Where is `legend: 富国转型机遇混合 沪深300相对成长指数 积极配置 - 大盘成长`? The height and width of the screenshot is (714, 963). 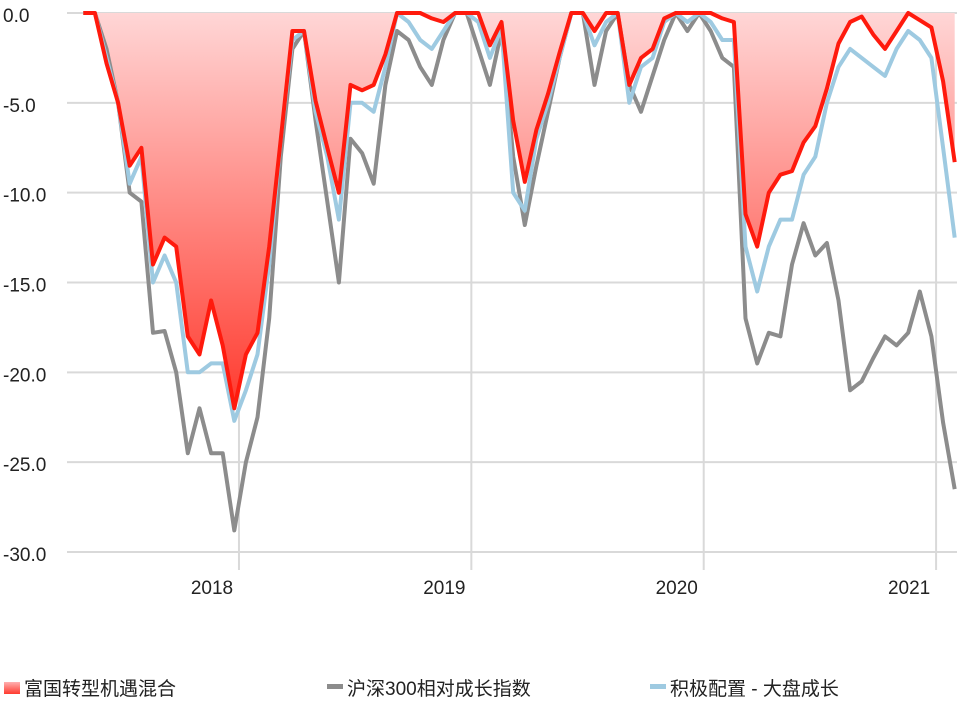
legend: 富国转型机遇混合 沪深300相对成长指数 积极配置 - 大盘成长 is located at coordinates (421, 689).